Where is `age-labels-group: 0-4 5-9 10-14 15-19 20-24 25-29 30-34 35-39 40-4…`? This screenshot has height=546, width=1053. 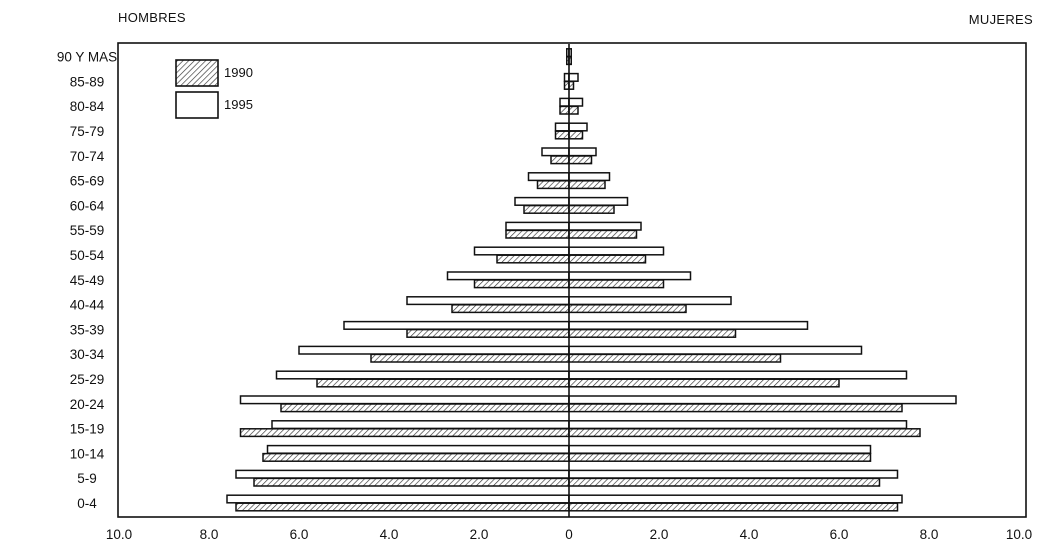 age-labels-group: 0-4 5-9 10-14 15-19 20-24 25-29 30-34 35-39 40-4… is located at coordinates (87, 280).